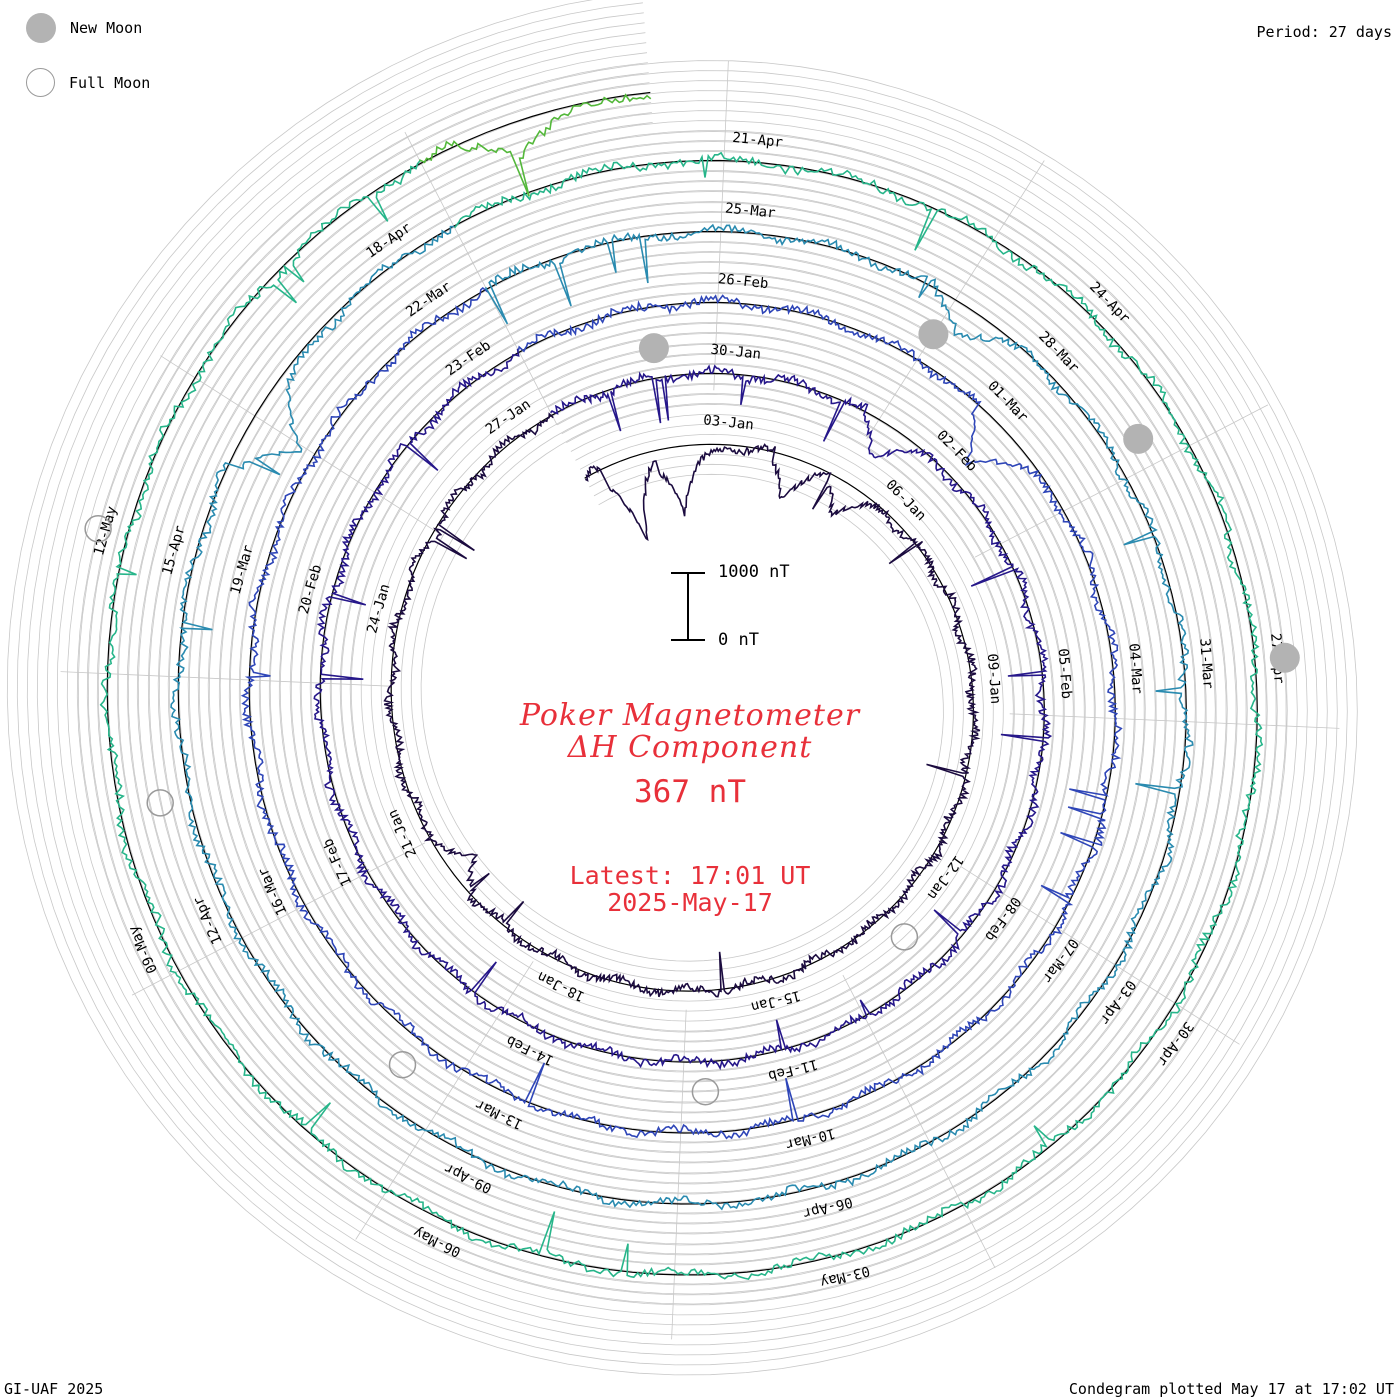 The width and height of the screenshot is (1400, 1400). I want to click on date-label: 21-Apr, so click(758, 140).